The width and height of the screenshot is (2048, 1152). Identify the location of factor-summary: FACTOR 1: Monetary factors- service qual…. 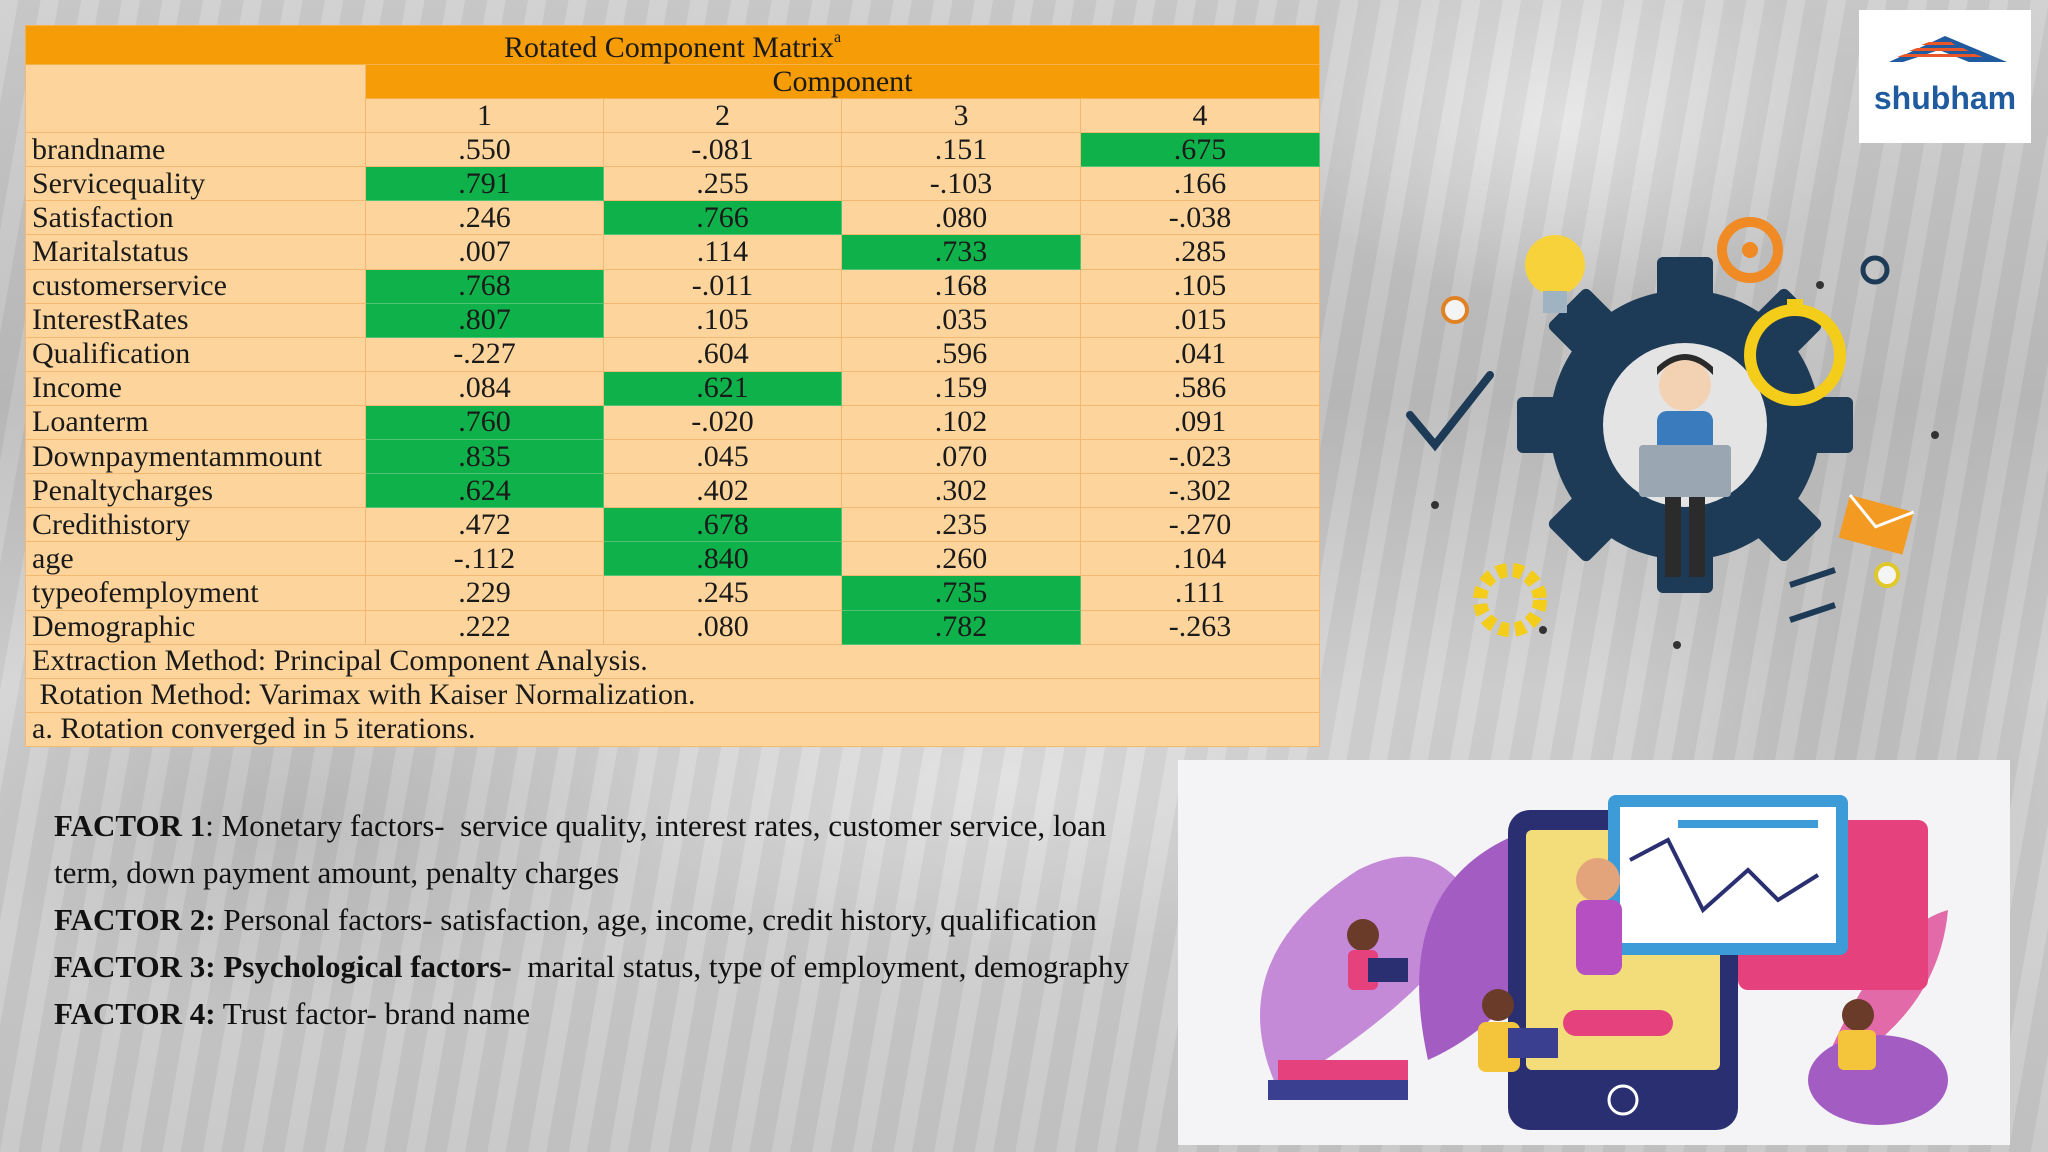
(599, 919).